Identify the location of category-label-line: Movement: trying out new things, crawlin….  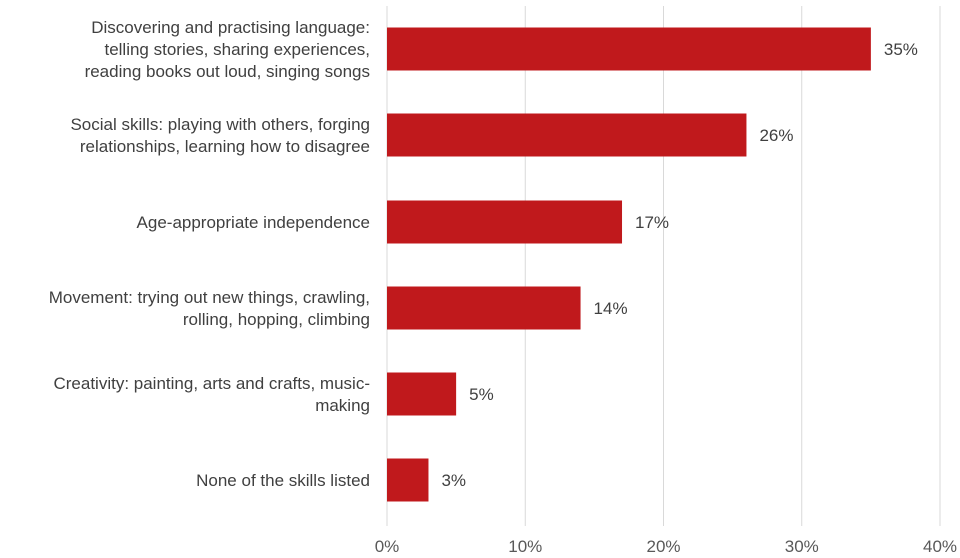
(209, 297).